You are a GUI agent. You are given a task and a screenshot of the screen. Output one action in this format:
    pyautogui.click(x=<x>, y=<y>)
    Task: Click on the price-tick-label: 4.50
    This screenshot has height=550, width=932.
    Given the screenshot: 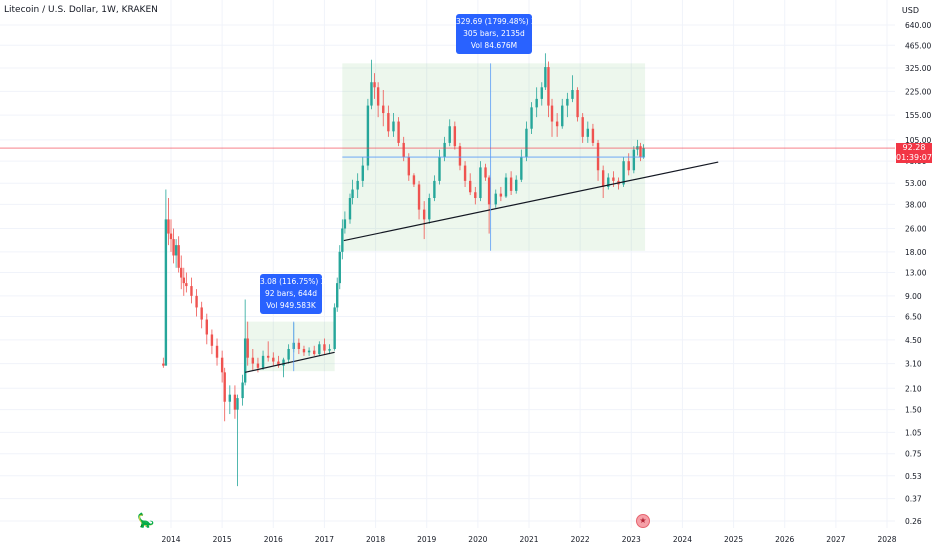 What is the action you would take?
    pyautogui.click(x=913, y=340)
    